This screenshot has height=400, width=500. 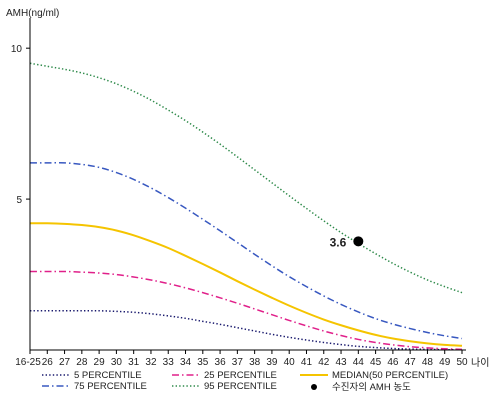 What do you see at coordinates (290, 362) in the screenshot?
I see `x-tick-label-15: 40` at bounding box center [290, 362].